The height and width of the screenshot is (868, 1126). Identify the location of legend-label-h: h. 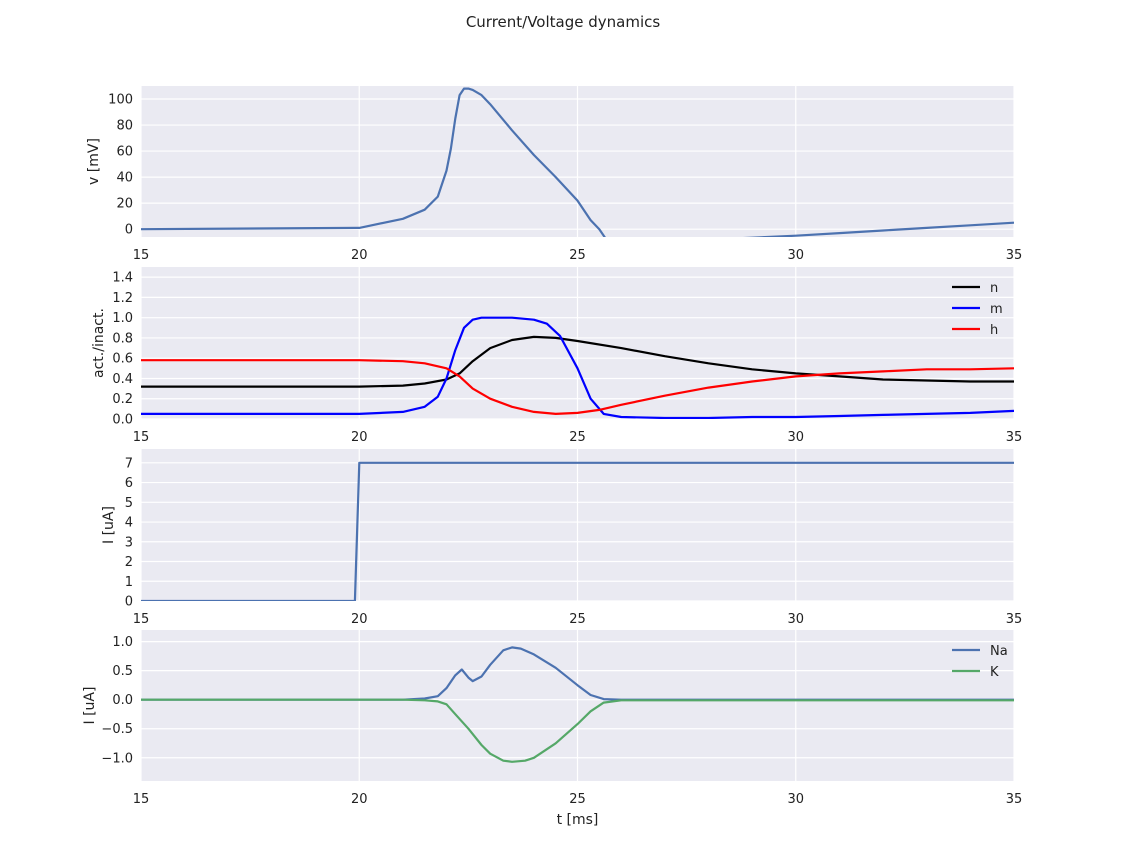
(994, 330).